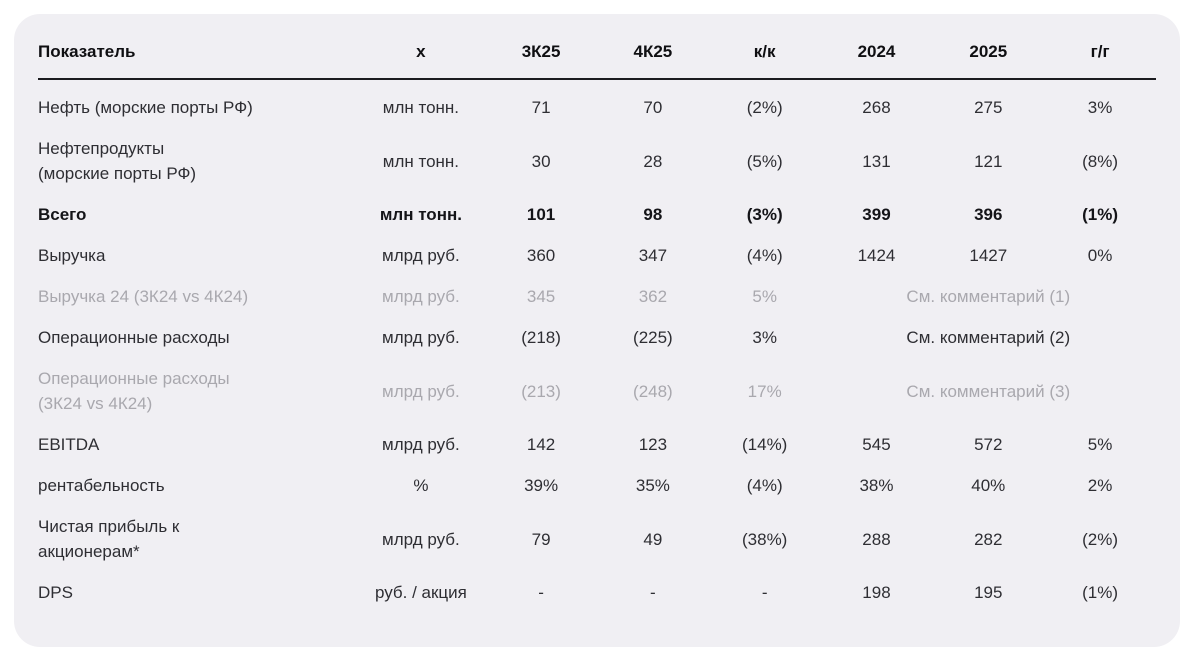  Describe the element at coordinates (653, 255) in the screenshot. I see `value-4k25: 347` at that location.